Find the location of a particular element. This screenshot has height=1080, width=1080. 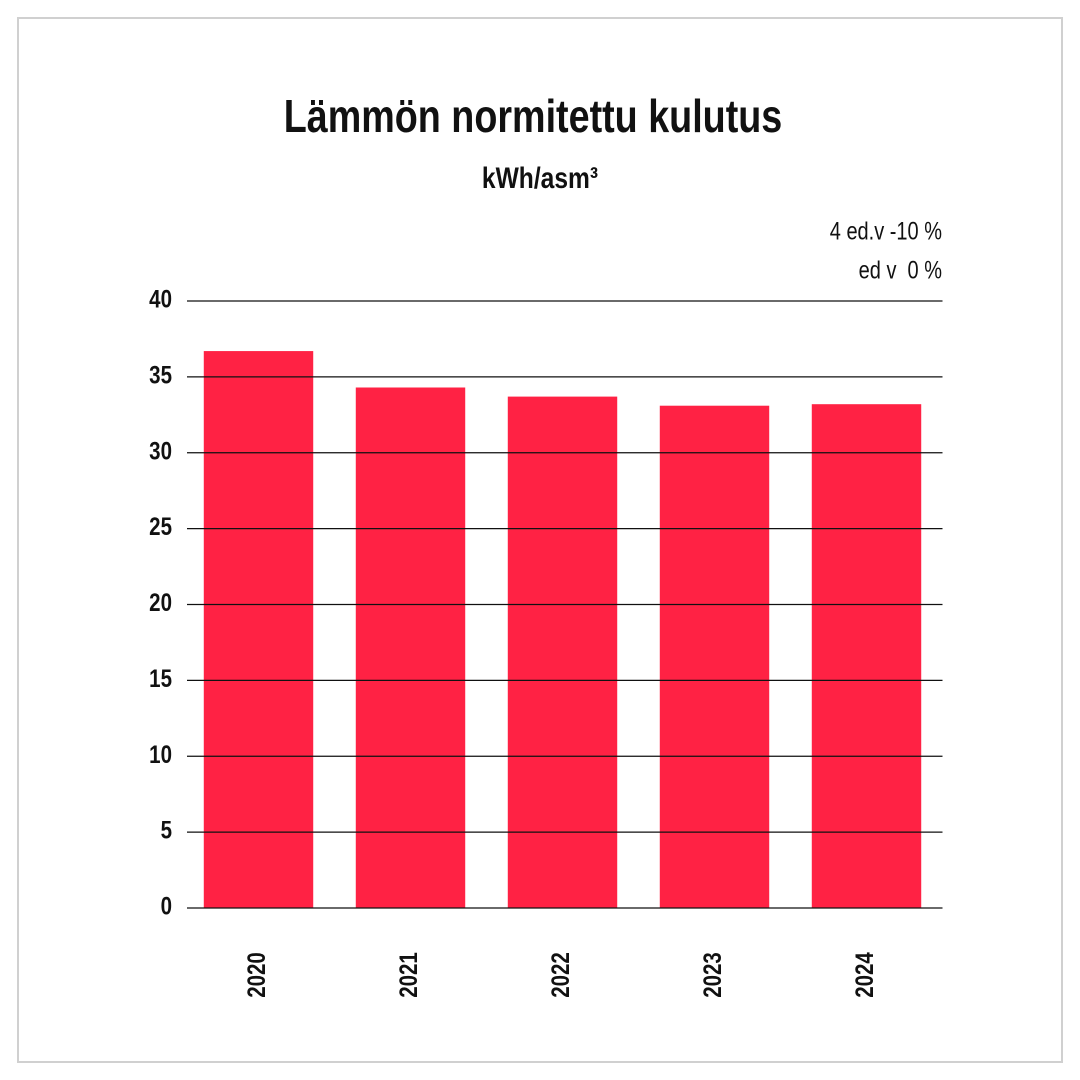

x-tick-label: 2023 is located at coordinates (712, 975).